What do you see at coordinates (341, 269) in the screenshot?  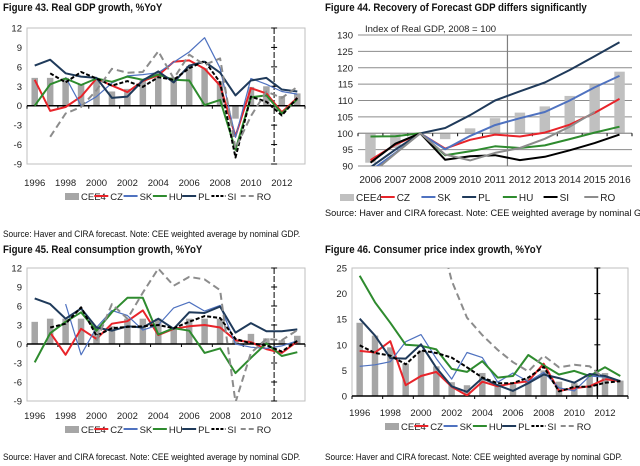 I see `y-tick-label: 25` at bounding box center [341, 269].